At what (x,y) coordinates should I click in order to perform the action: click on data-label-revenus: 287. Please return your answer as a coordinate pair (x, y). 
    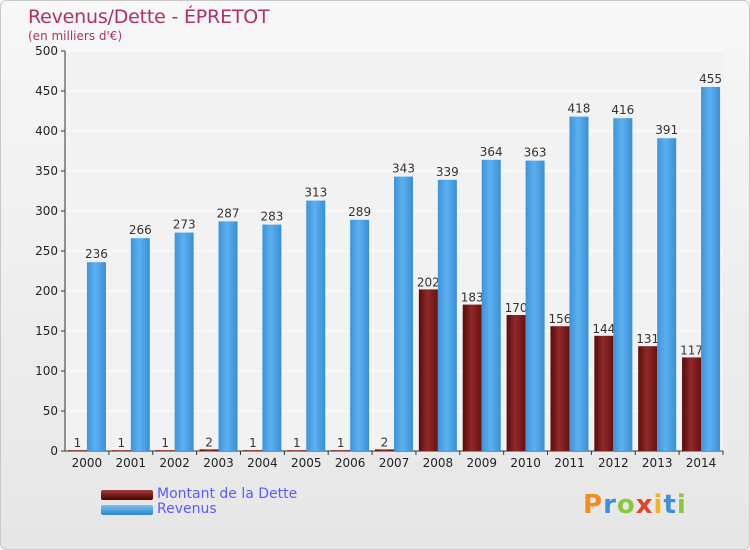
    Looking at the image, I should click on (228, 213).